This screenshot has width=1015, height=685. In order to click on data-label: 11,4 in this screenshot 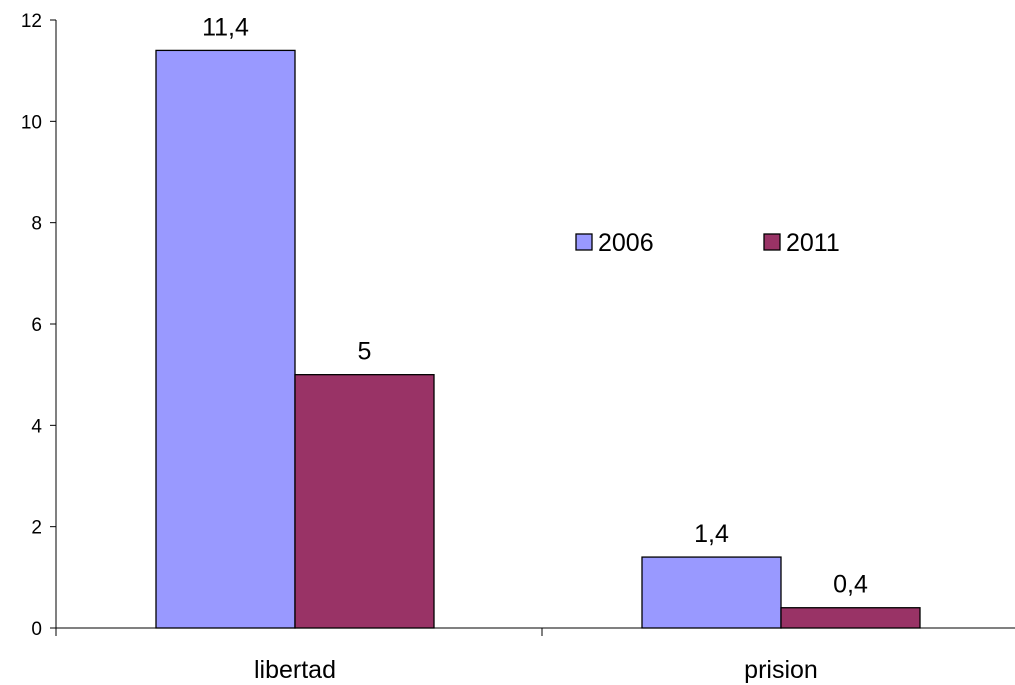, I will do `click(225, 27)`.